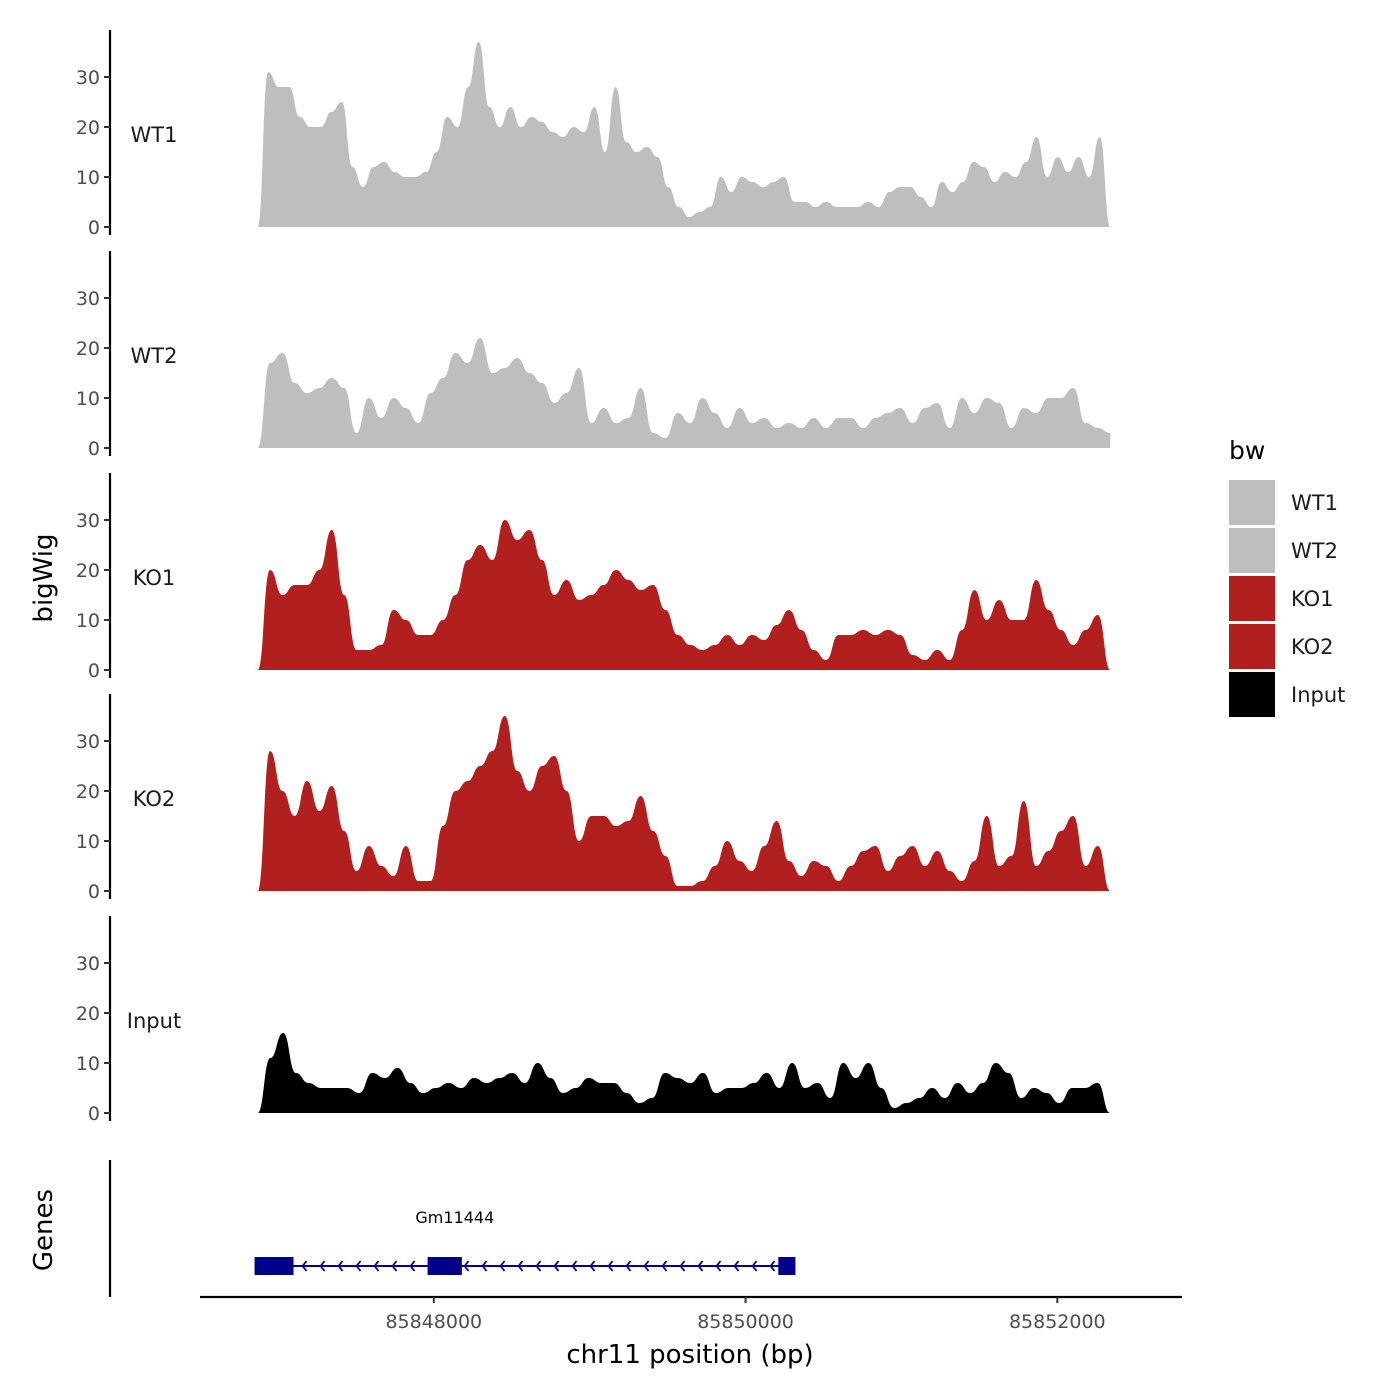 The image size is (1400, 1400). Describe the element at coordinates (454, 1217) in the screenshot. I see `gene-name-label: Gm11444` at that location.